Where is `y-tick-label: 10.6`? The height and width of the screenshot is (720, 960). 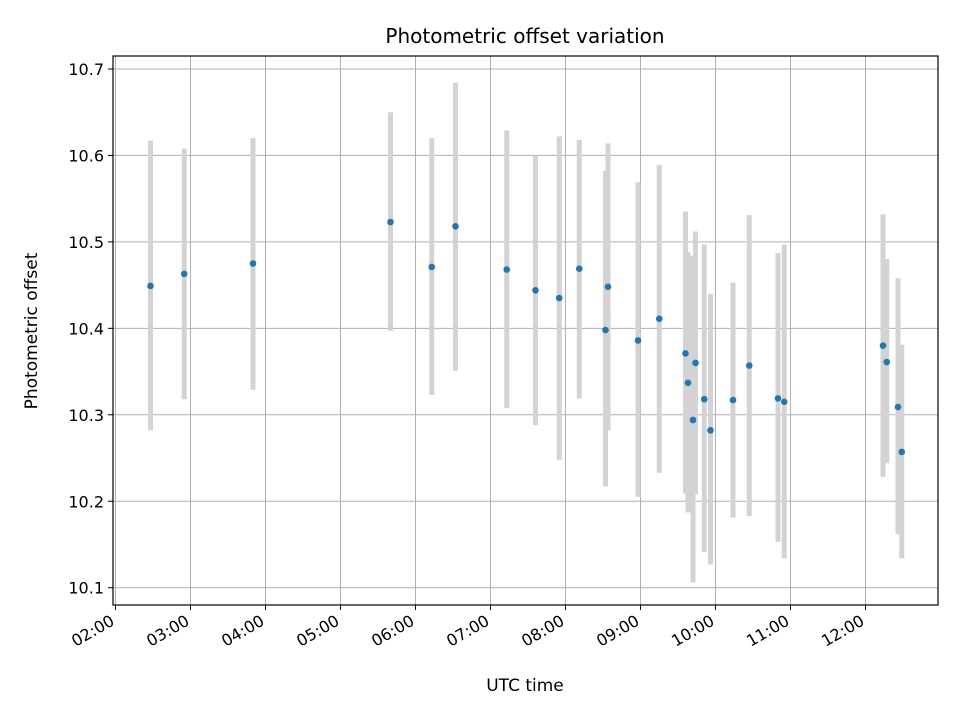 y-tick-label: 10.6 is located at coordinates (86, 155).